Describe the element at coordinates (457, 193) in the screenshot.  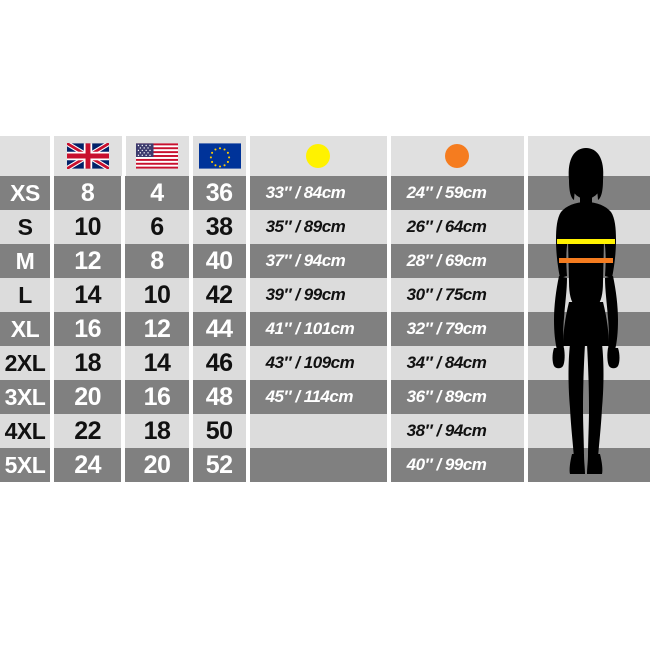
I see `cell-waist: 24″ / 59cm` at that location.